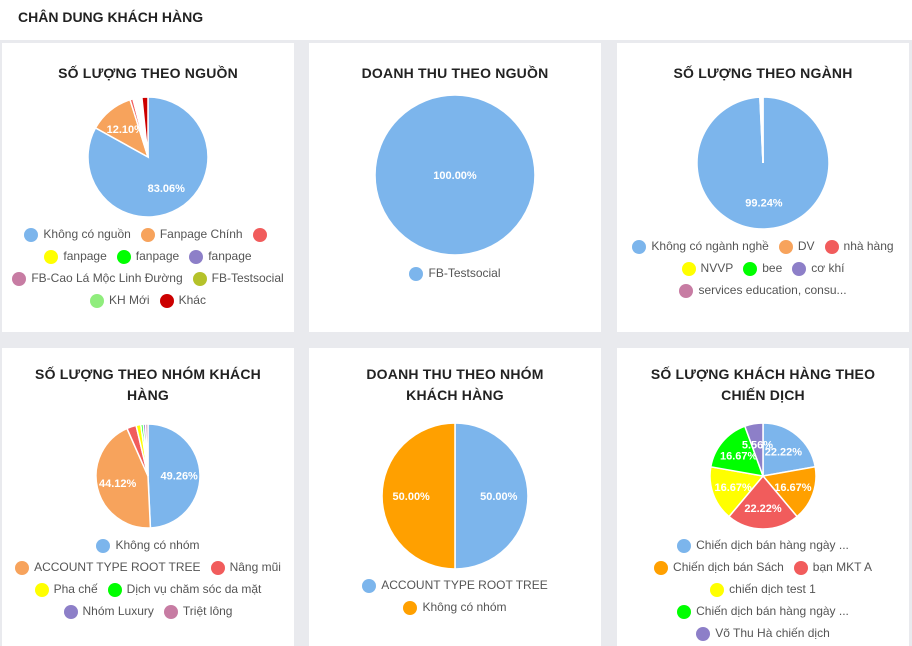 Image resolution: width=912 pixels, height=646 pixels. I want to click on legend-item: Không có nguồn, so click(77, 234).